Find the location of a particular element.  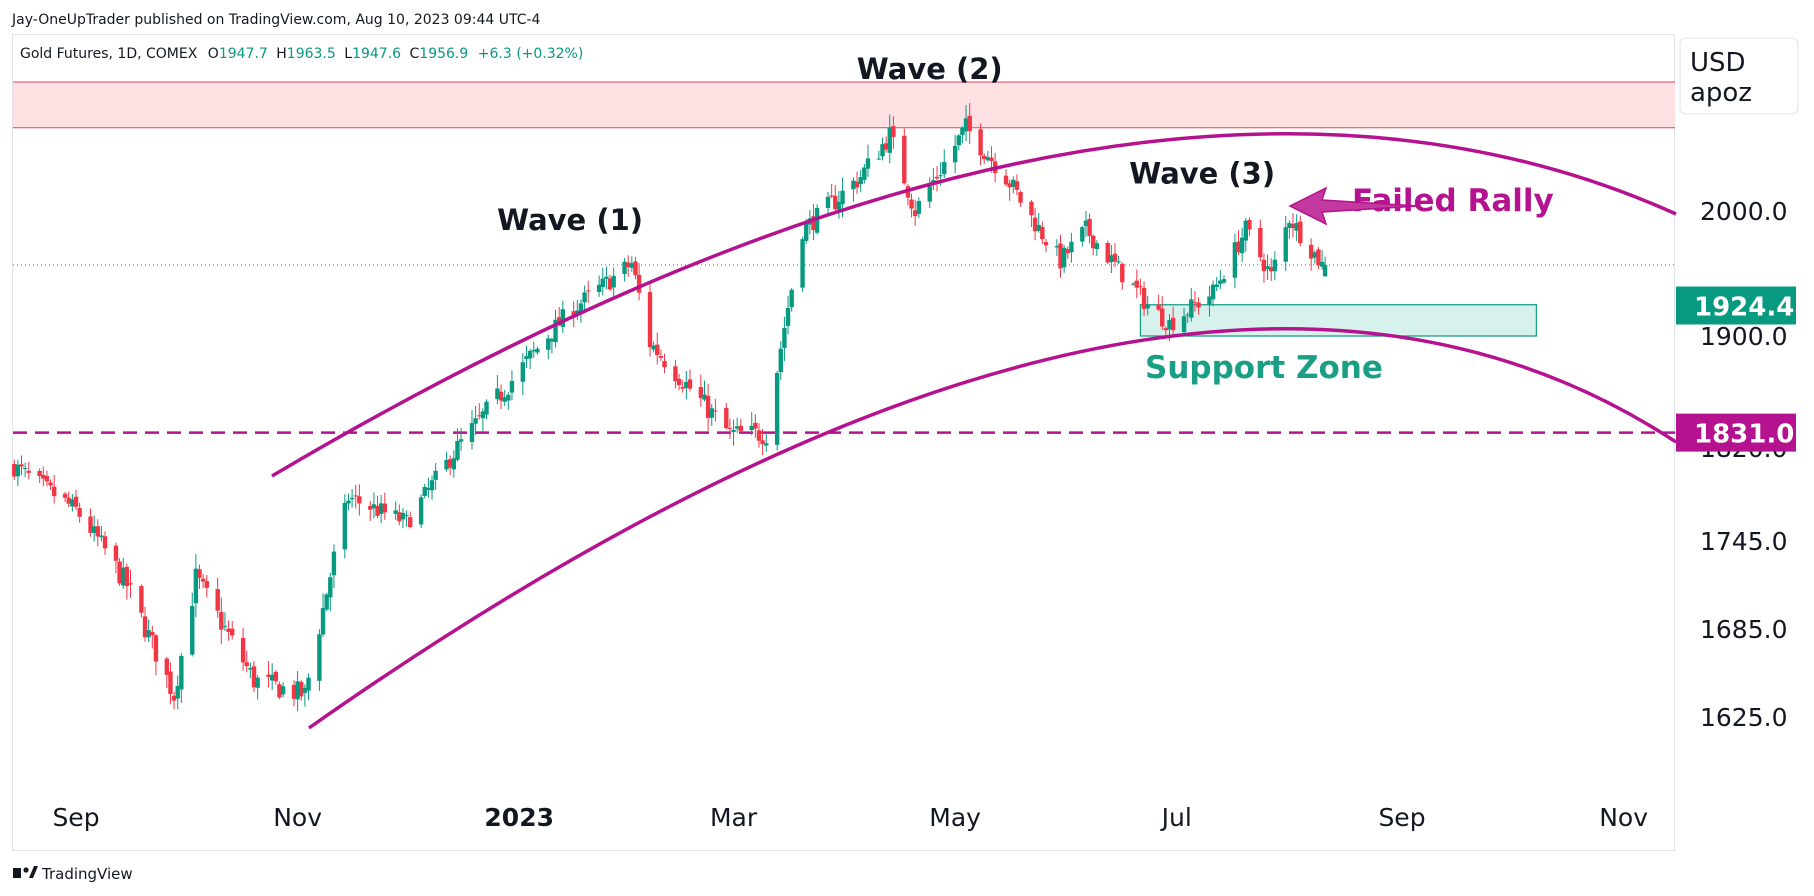

time-tick-label: 2023 is located at coordinates (519, 817).